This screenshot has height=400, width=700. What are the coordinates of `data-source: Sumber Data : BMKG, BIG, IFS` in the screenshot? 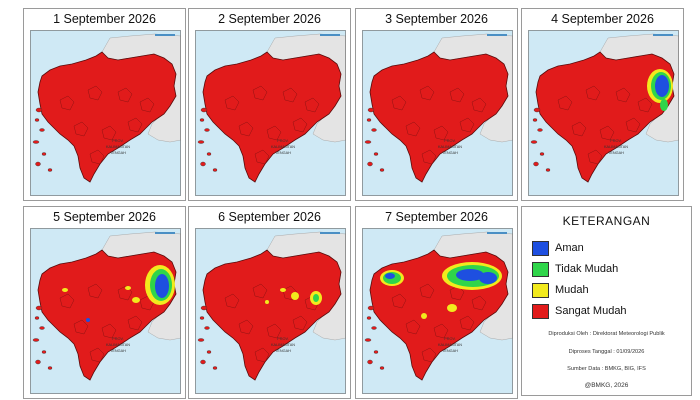 It's located at (606, 369).